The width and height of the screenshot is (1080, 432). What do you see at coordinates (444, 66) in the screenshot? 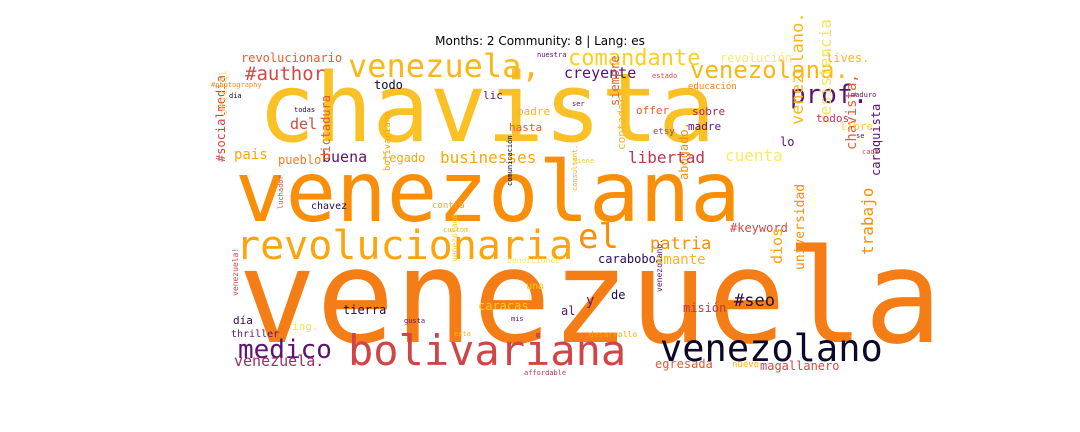
I see `cloud-word: venezuela,` at bounding box center [444, 66].